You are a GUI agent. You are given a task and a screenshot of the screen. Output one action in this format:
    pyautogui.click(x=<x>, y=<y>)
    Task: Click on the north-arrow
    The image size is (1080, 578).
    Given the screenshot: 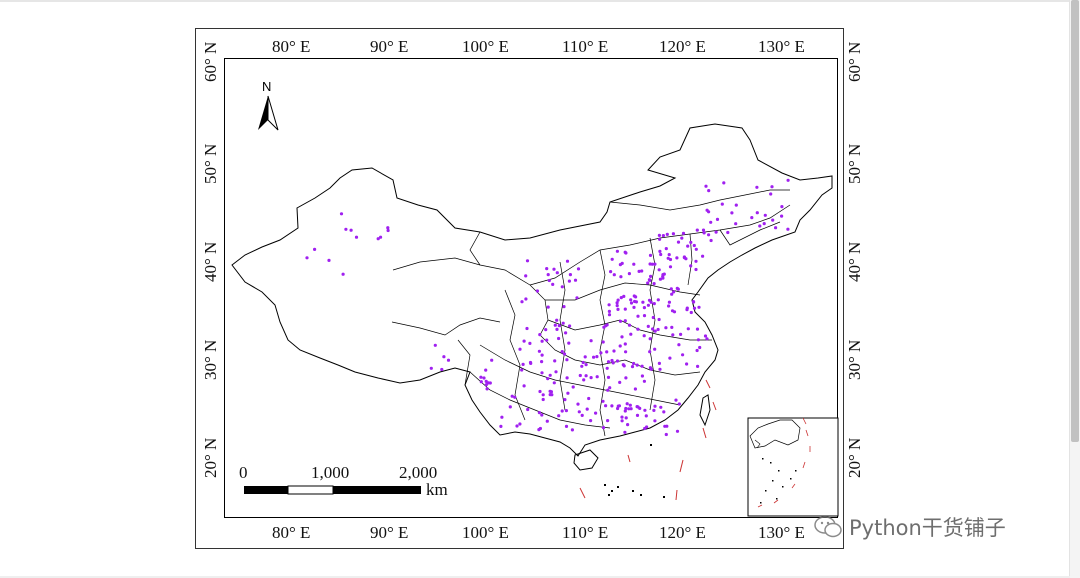 What is the action you would take?
    pyautogui.click(x=268, y=113)
    